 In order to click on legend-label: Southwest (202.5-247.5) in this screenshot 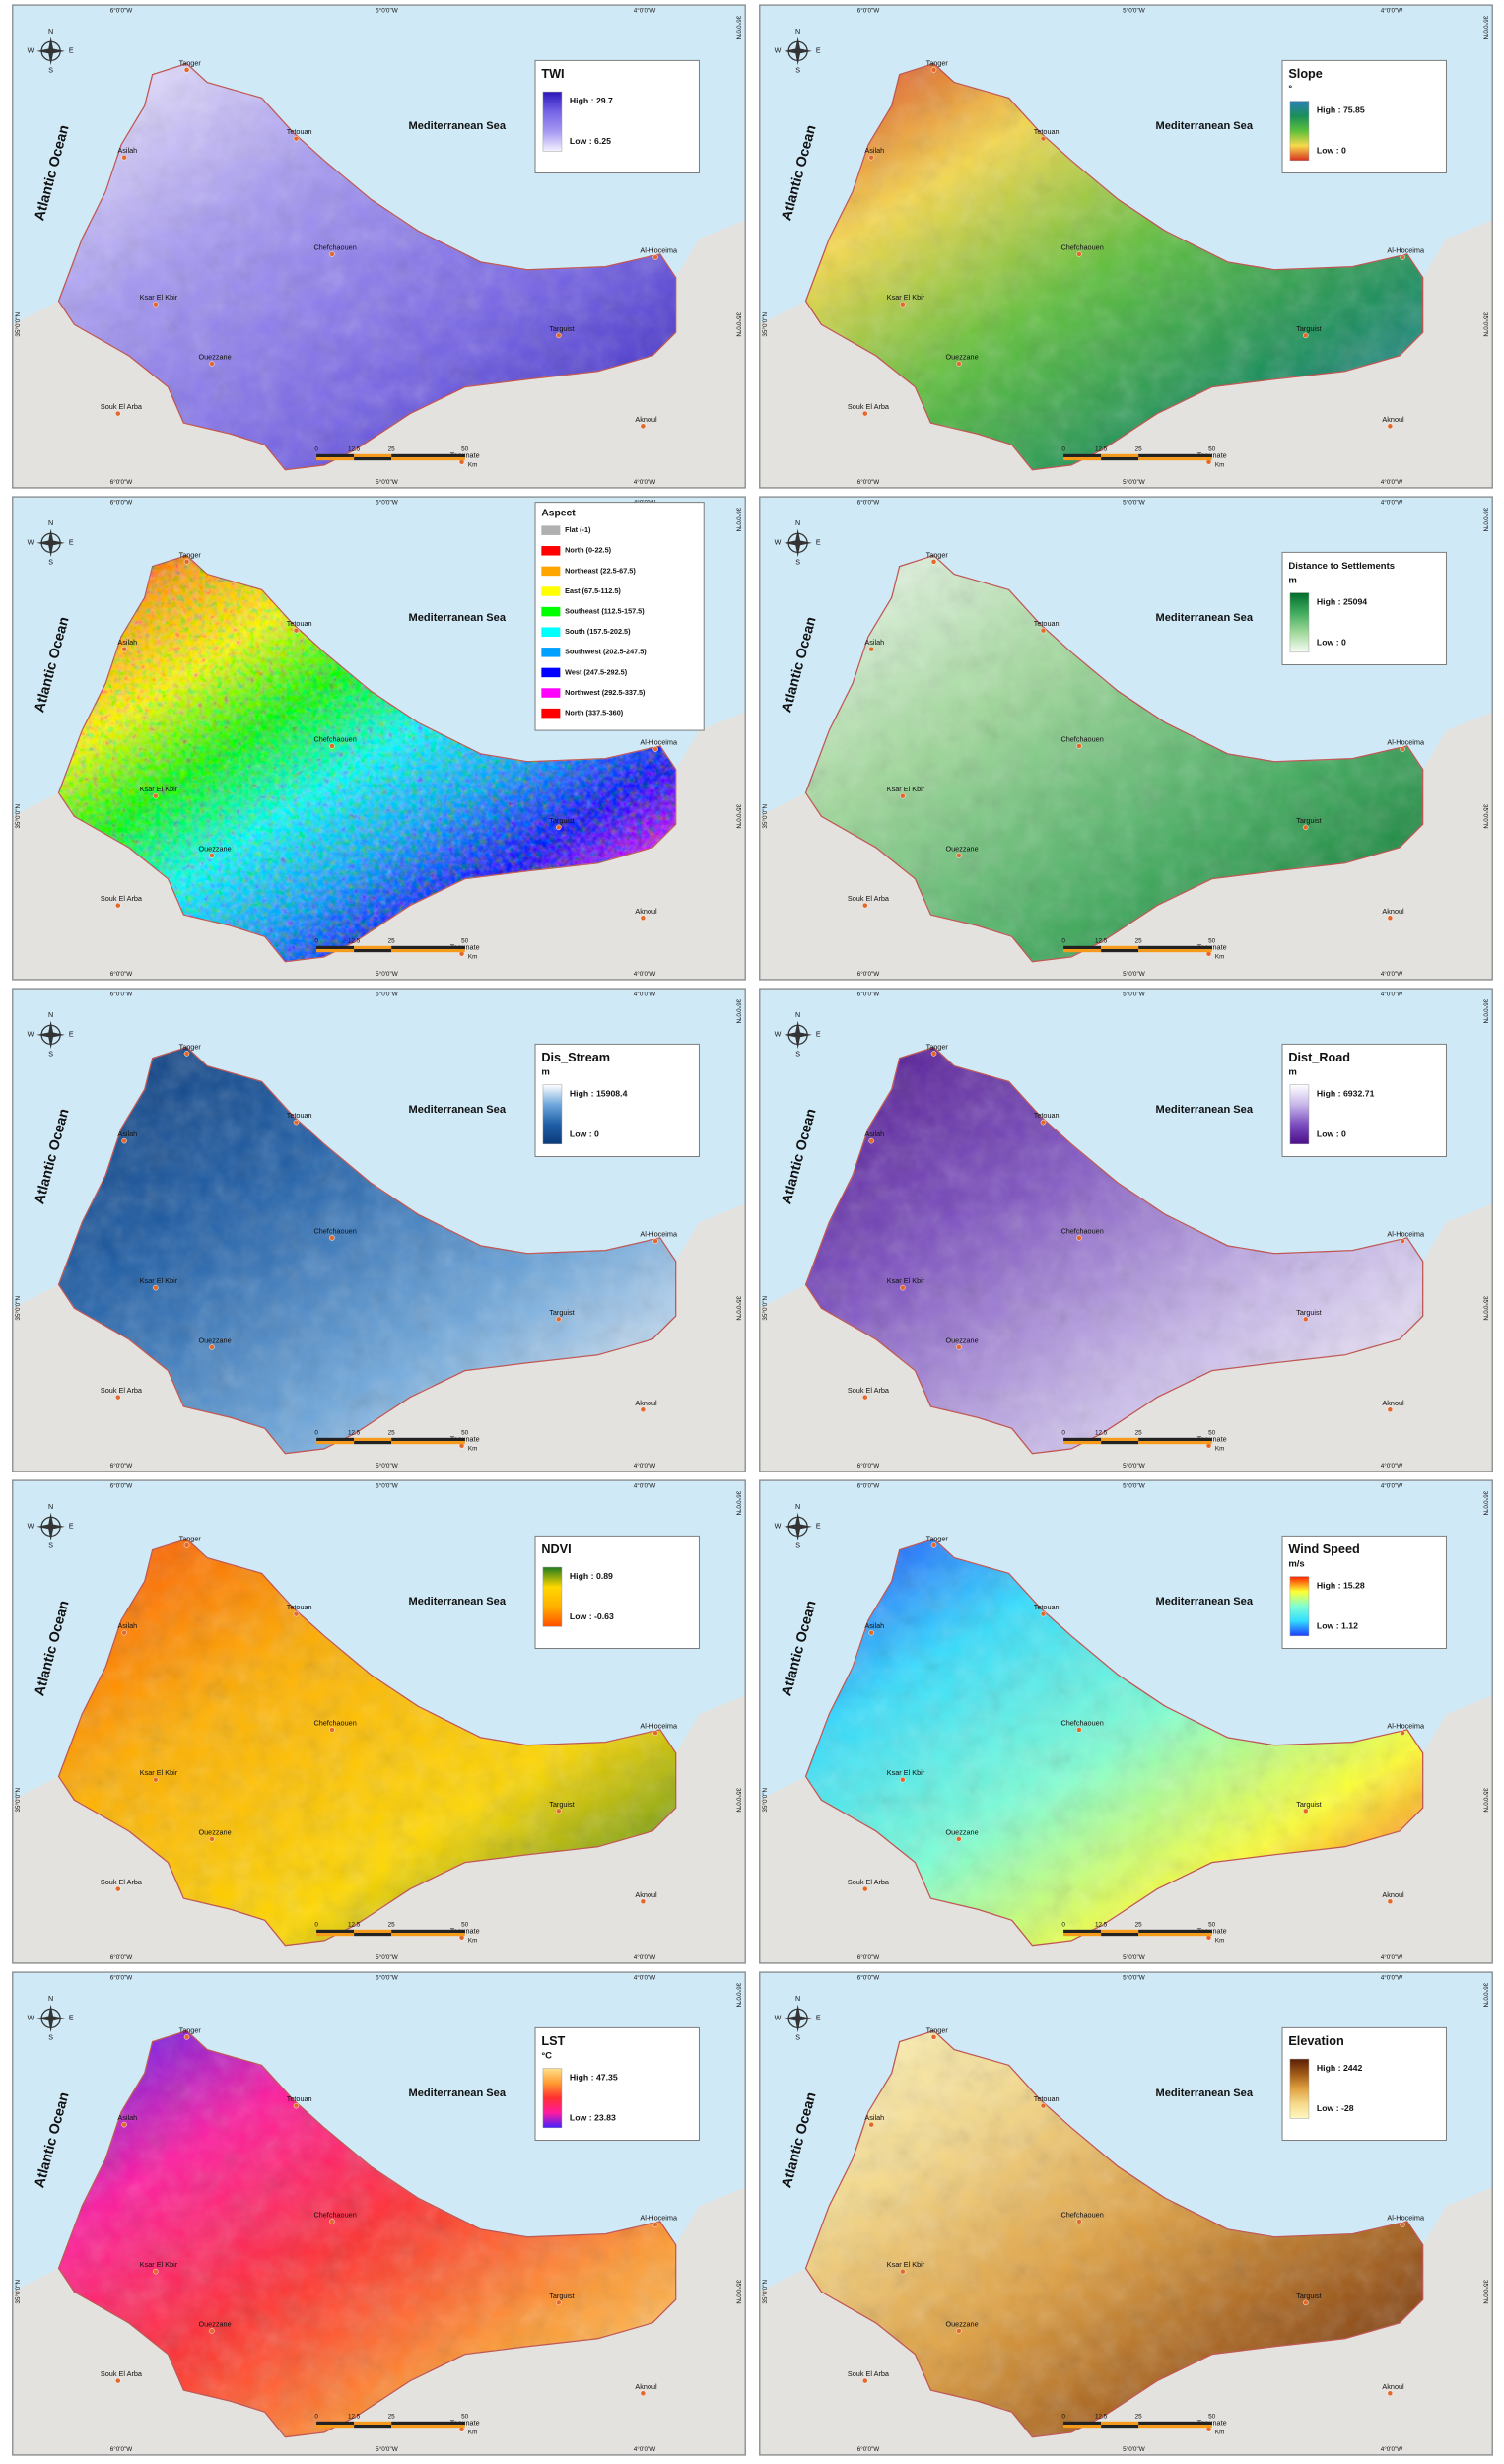, I will do `click(606, 652)`.